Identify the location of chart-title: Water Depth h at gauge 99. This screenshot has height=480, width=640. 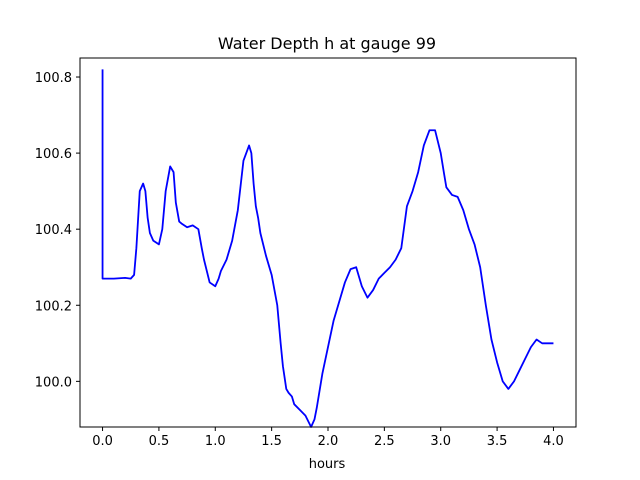
(327, 43).